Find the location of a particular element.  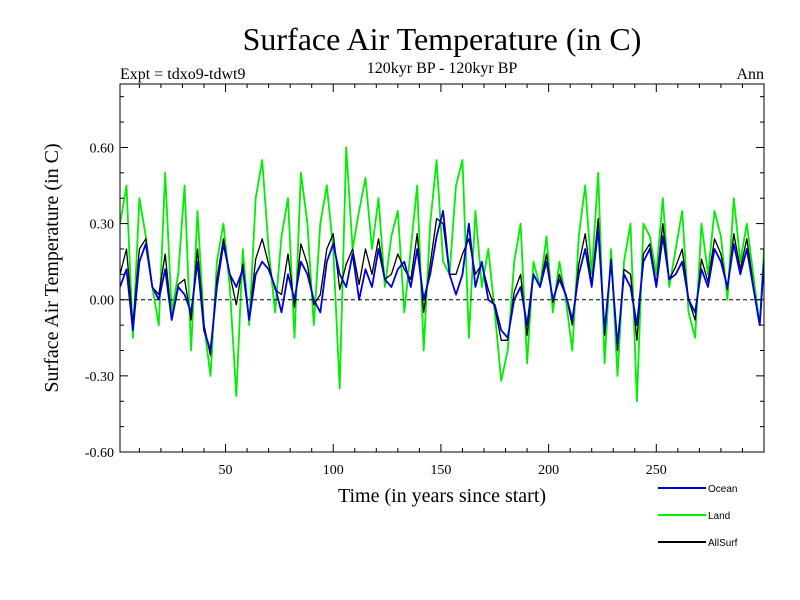

legend: Ocean Land AllSurf is located at coordinates (698, 516).